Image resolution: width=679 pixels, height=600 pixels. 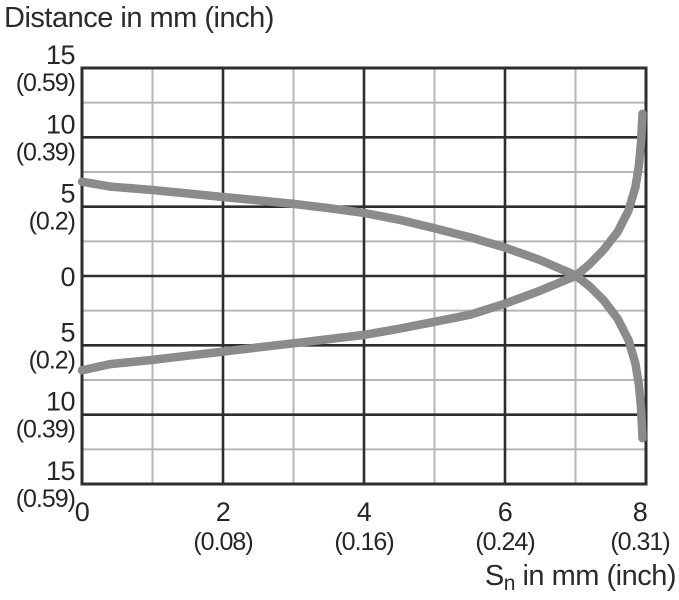 I want to click on x-axis-tick-labels: 0 2(0.08) 4(0.16) 6(0.24) 8(0.31), so click(x=373, y=526).